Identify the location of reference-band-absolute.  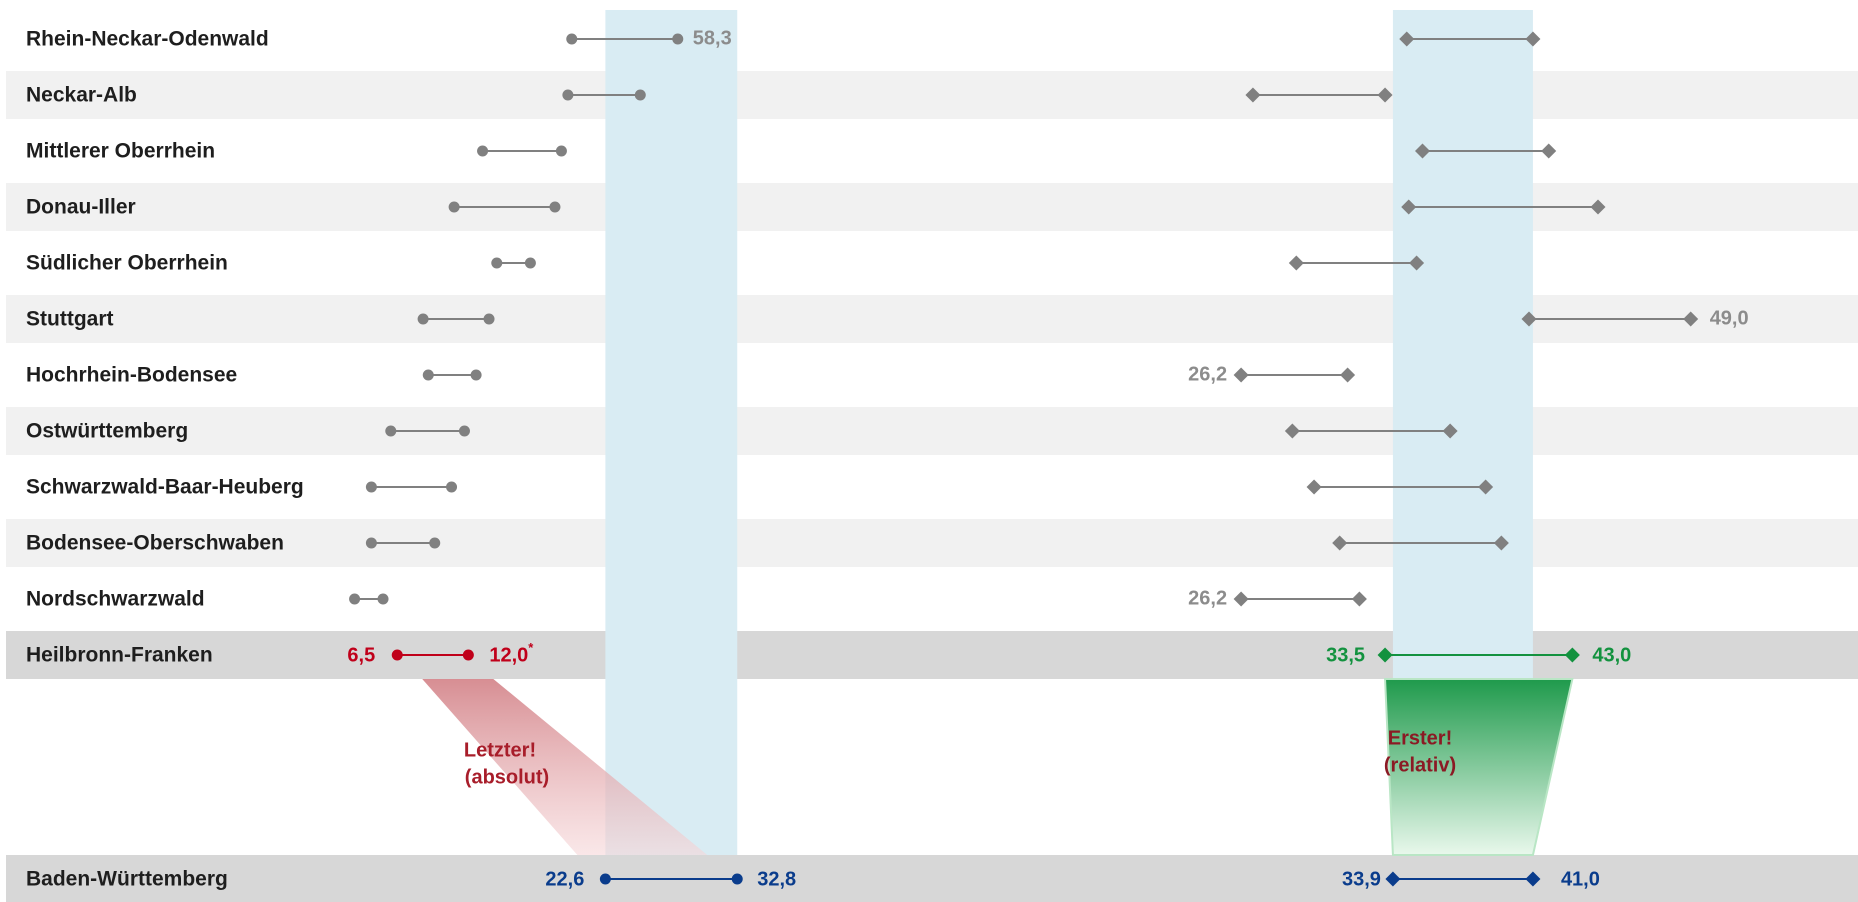
(671, 432).